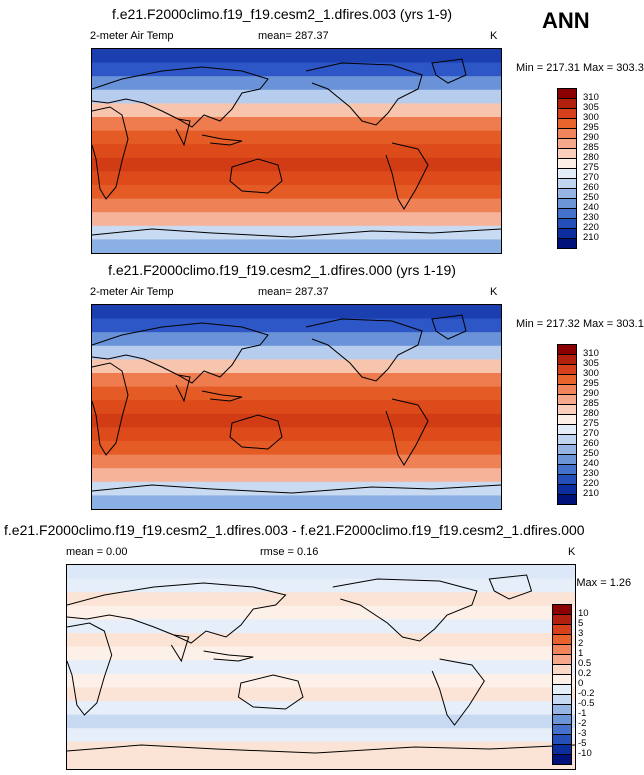 The image size is (644, 775). I want to click on colorbar-tick-label: 280, so click(591, 157).